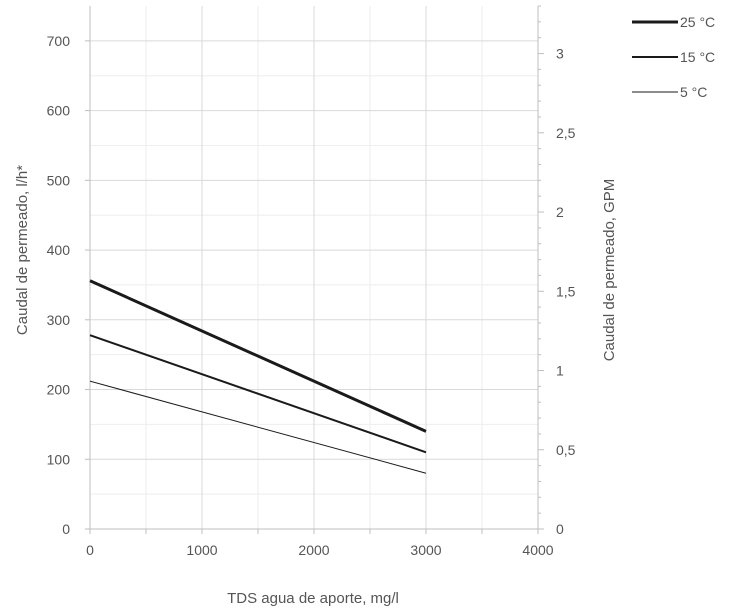 The width and height of the screenshot is (730, 612). I want to click on y2-tick-label: 1, so click(560, 371).